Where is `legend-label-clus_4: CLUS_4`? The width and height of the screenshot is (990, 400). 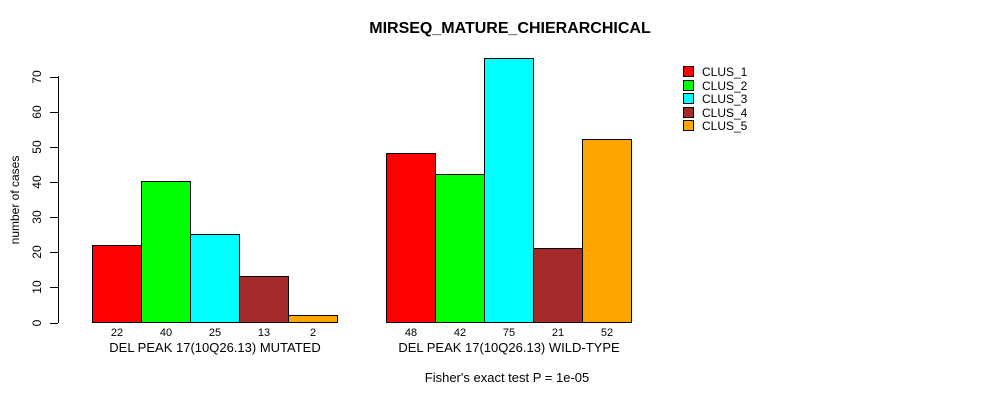
legend-label-clus_4: CLUS_4 is located at coordinates (725, 113).